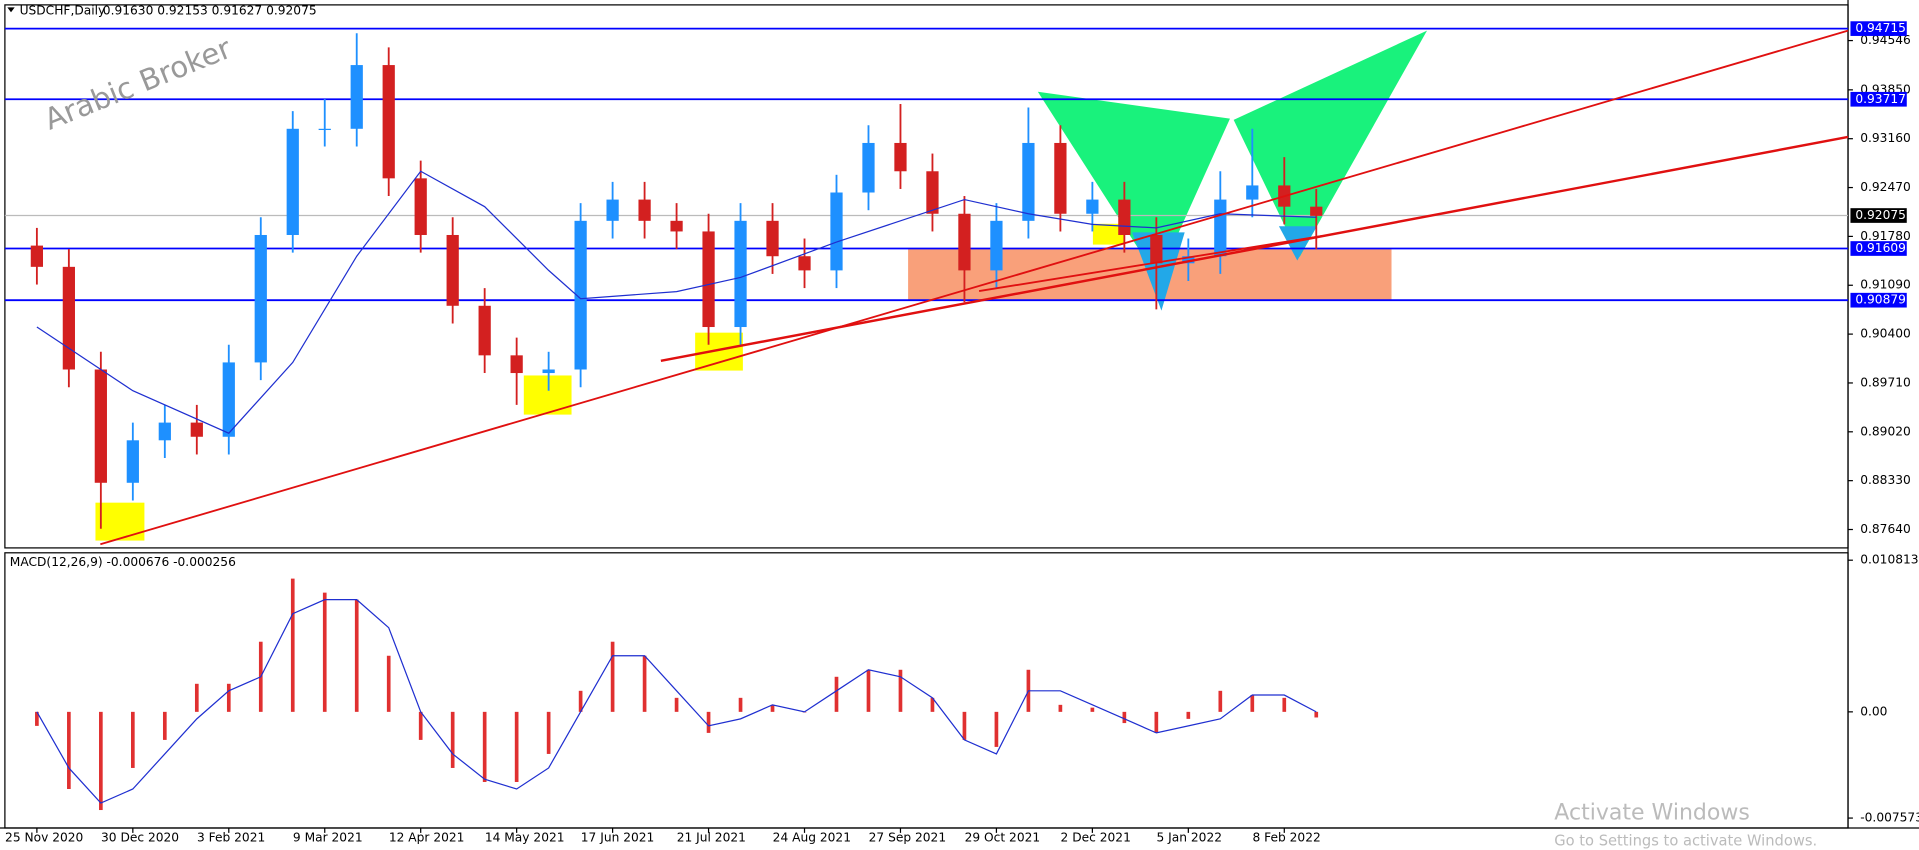 This screenshot has height=850, width=1919. What do you see at coordinates (210, 11) in the screenshot?
I see `ohlc-readout: 0.91630 0.92153 0.91627 0.92075` at bounding box center [210, 11].